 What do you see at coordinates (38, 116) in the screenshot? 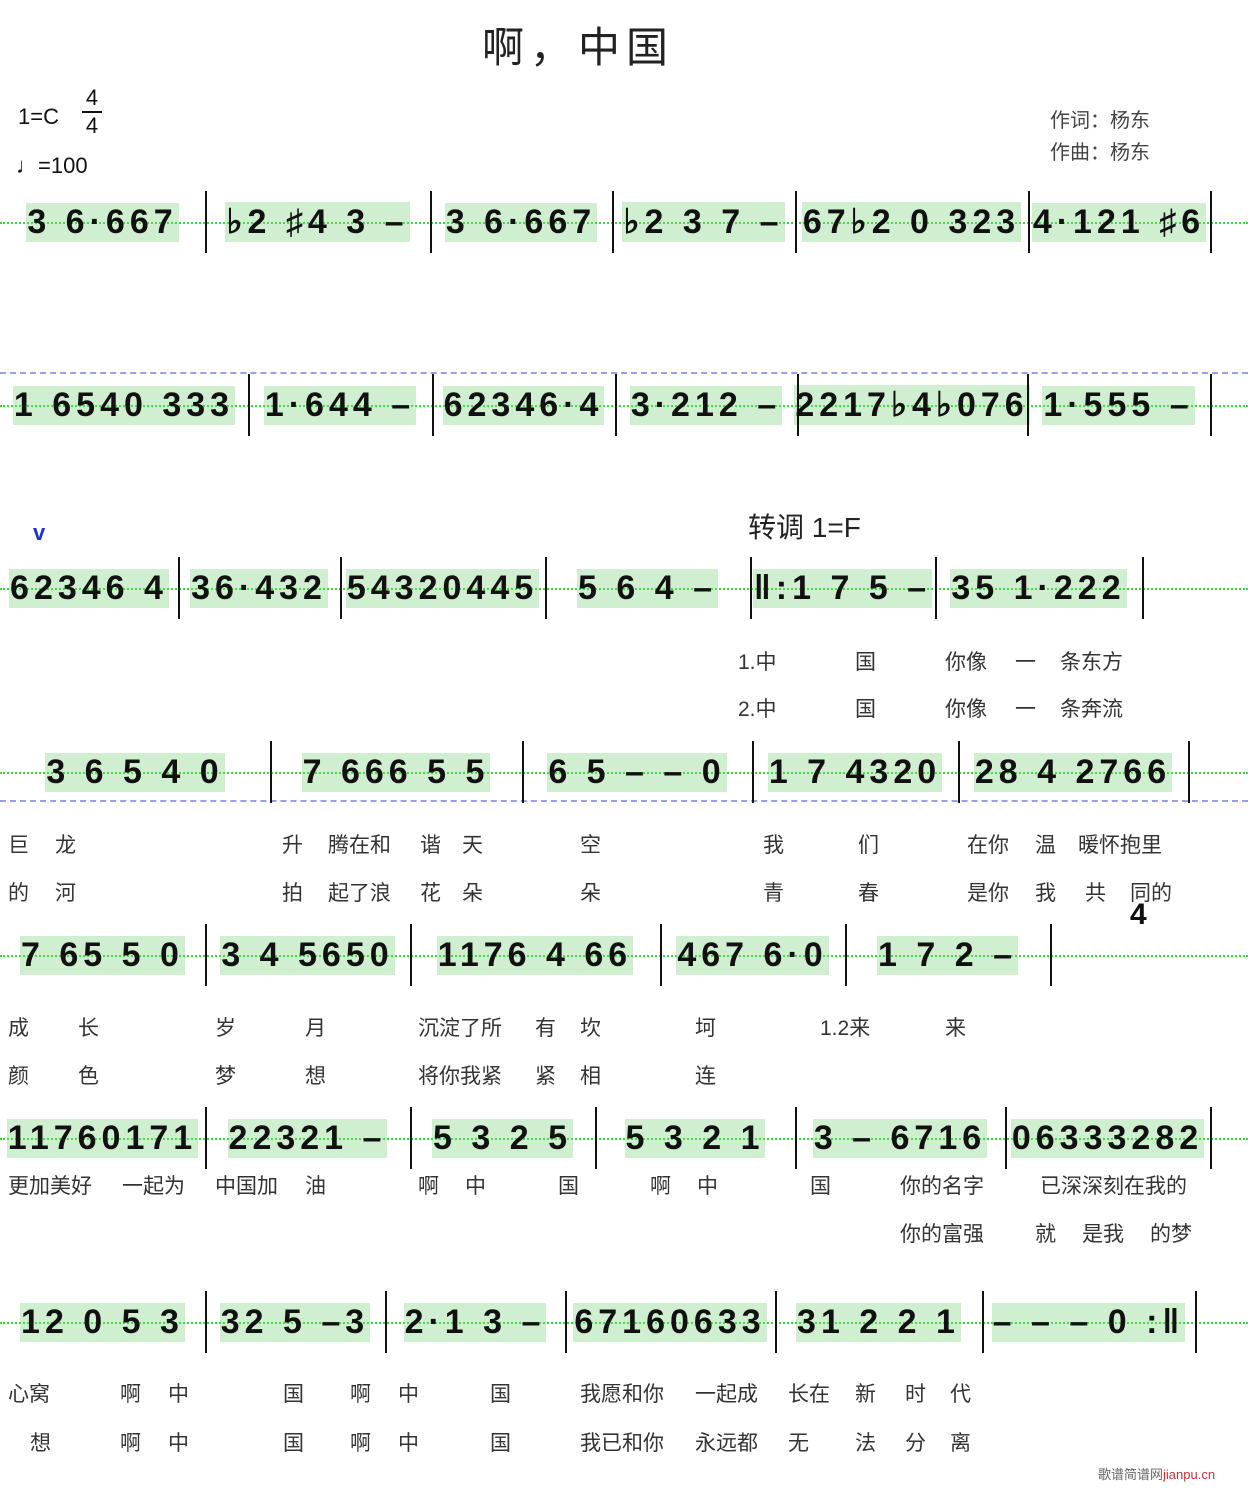
I see `key-signature: 1=C` at bounding box center [38, 116].